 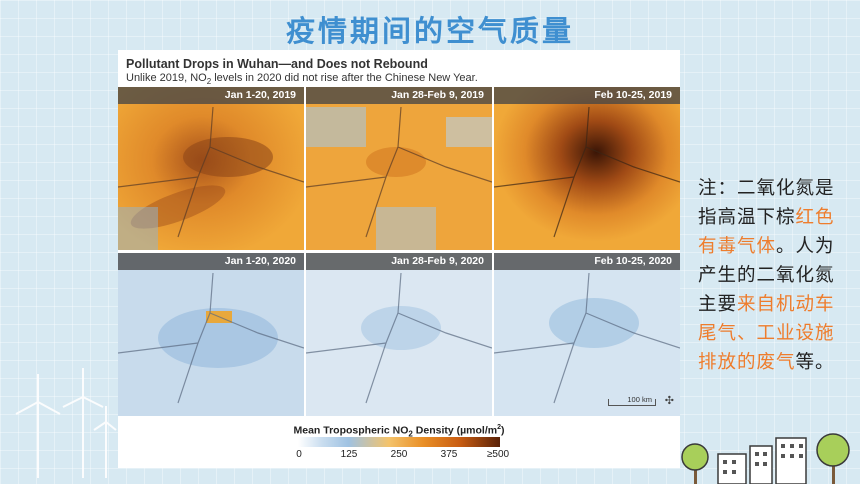 What do you see at coordinates (211, 334) in the screenshot?
I see `map-panel-2020-1: Jan 1-20, 2020` at bounding box center [211, 334].